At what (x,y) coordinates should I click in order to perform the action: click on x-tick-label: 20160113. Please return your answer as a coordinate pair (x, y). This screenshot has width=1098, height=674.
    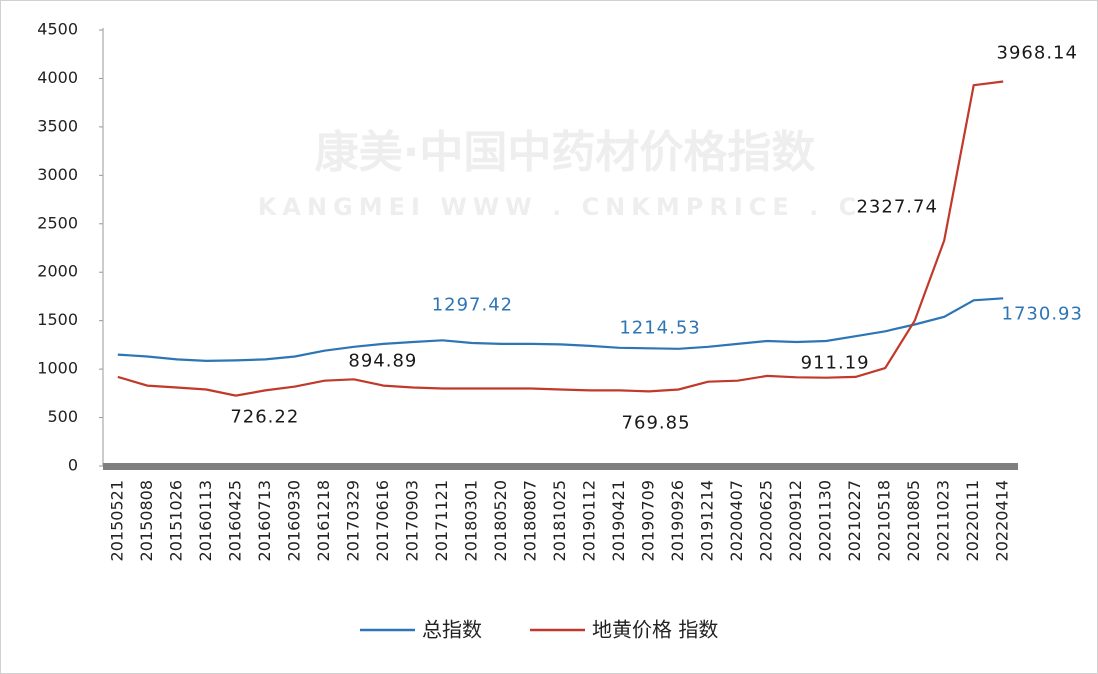
    Looking at the image, I should click on (205, 520).